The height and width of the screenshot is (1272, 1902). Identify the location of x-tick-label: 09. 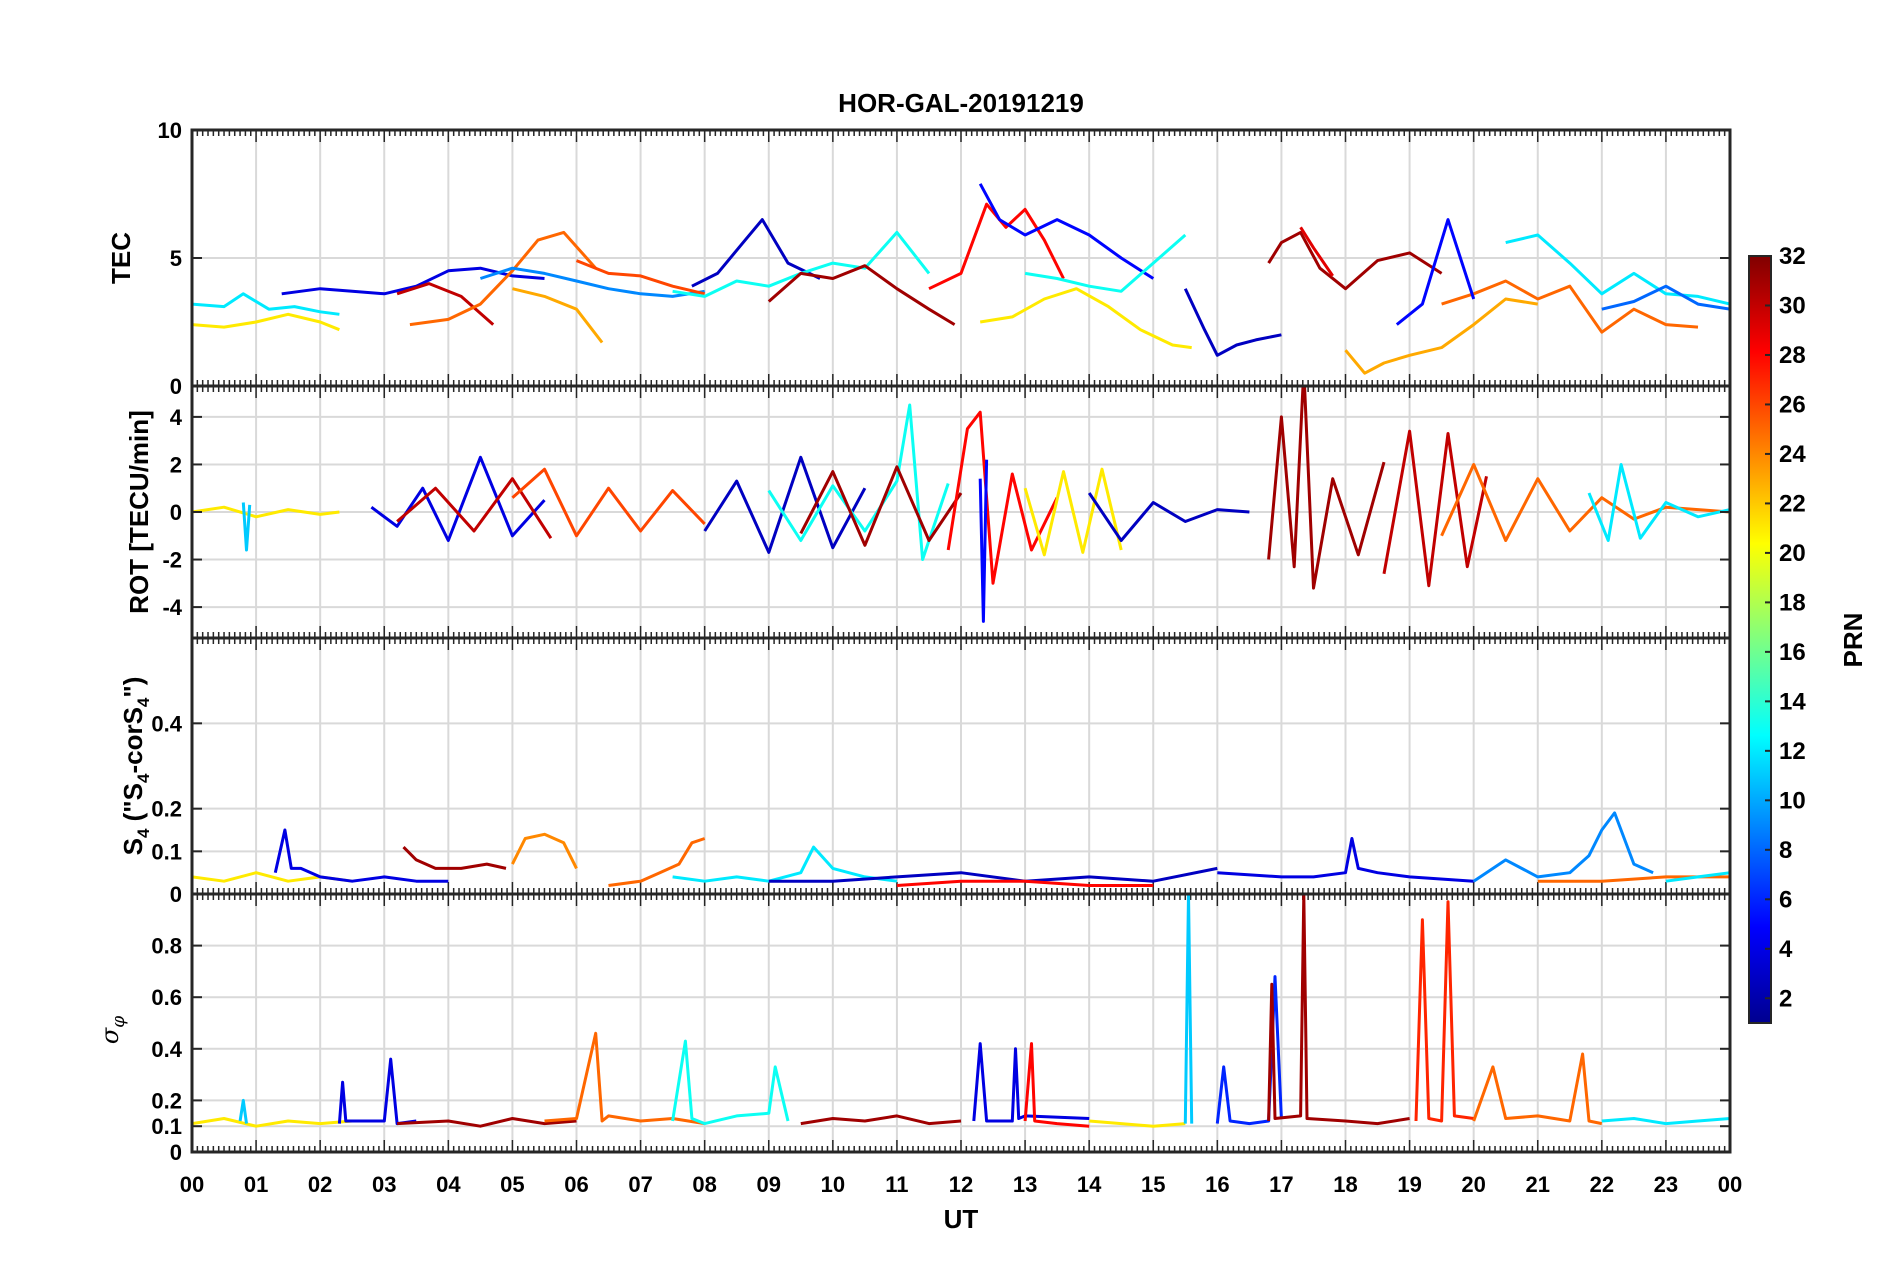
(769, 1184).